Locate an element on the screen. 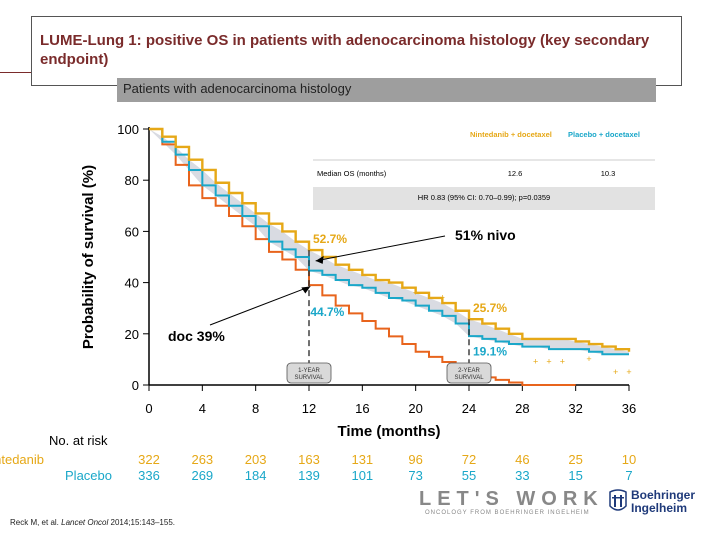 The height and width of the screenshot is (540, 720). x-tick-label: 12 is located at coordinates (309, 408).